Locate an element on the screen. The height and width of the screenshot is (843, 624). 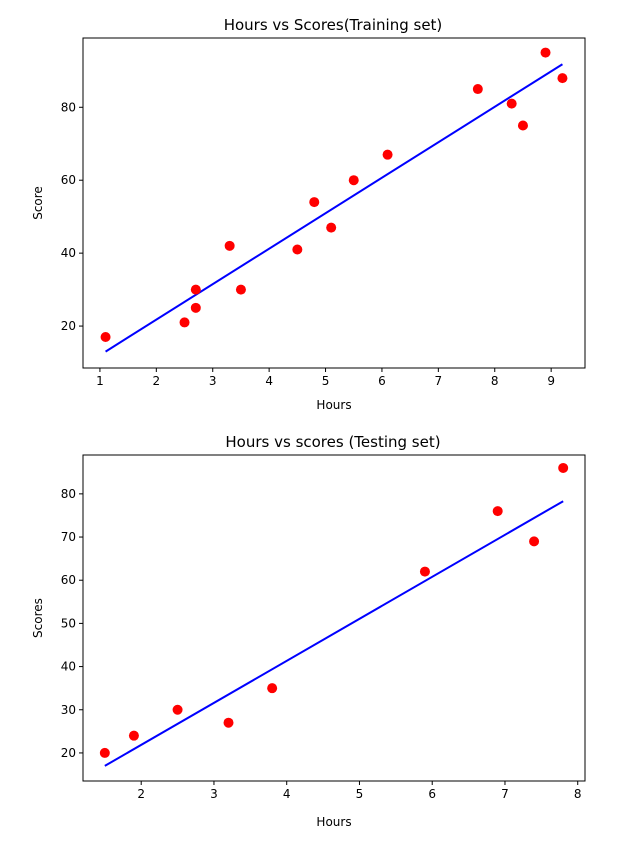
x-axis-ticks: 1 2 3 4 5 6 7 8 9 is located at coordinates (325, 378).